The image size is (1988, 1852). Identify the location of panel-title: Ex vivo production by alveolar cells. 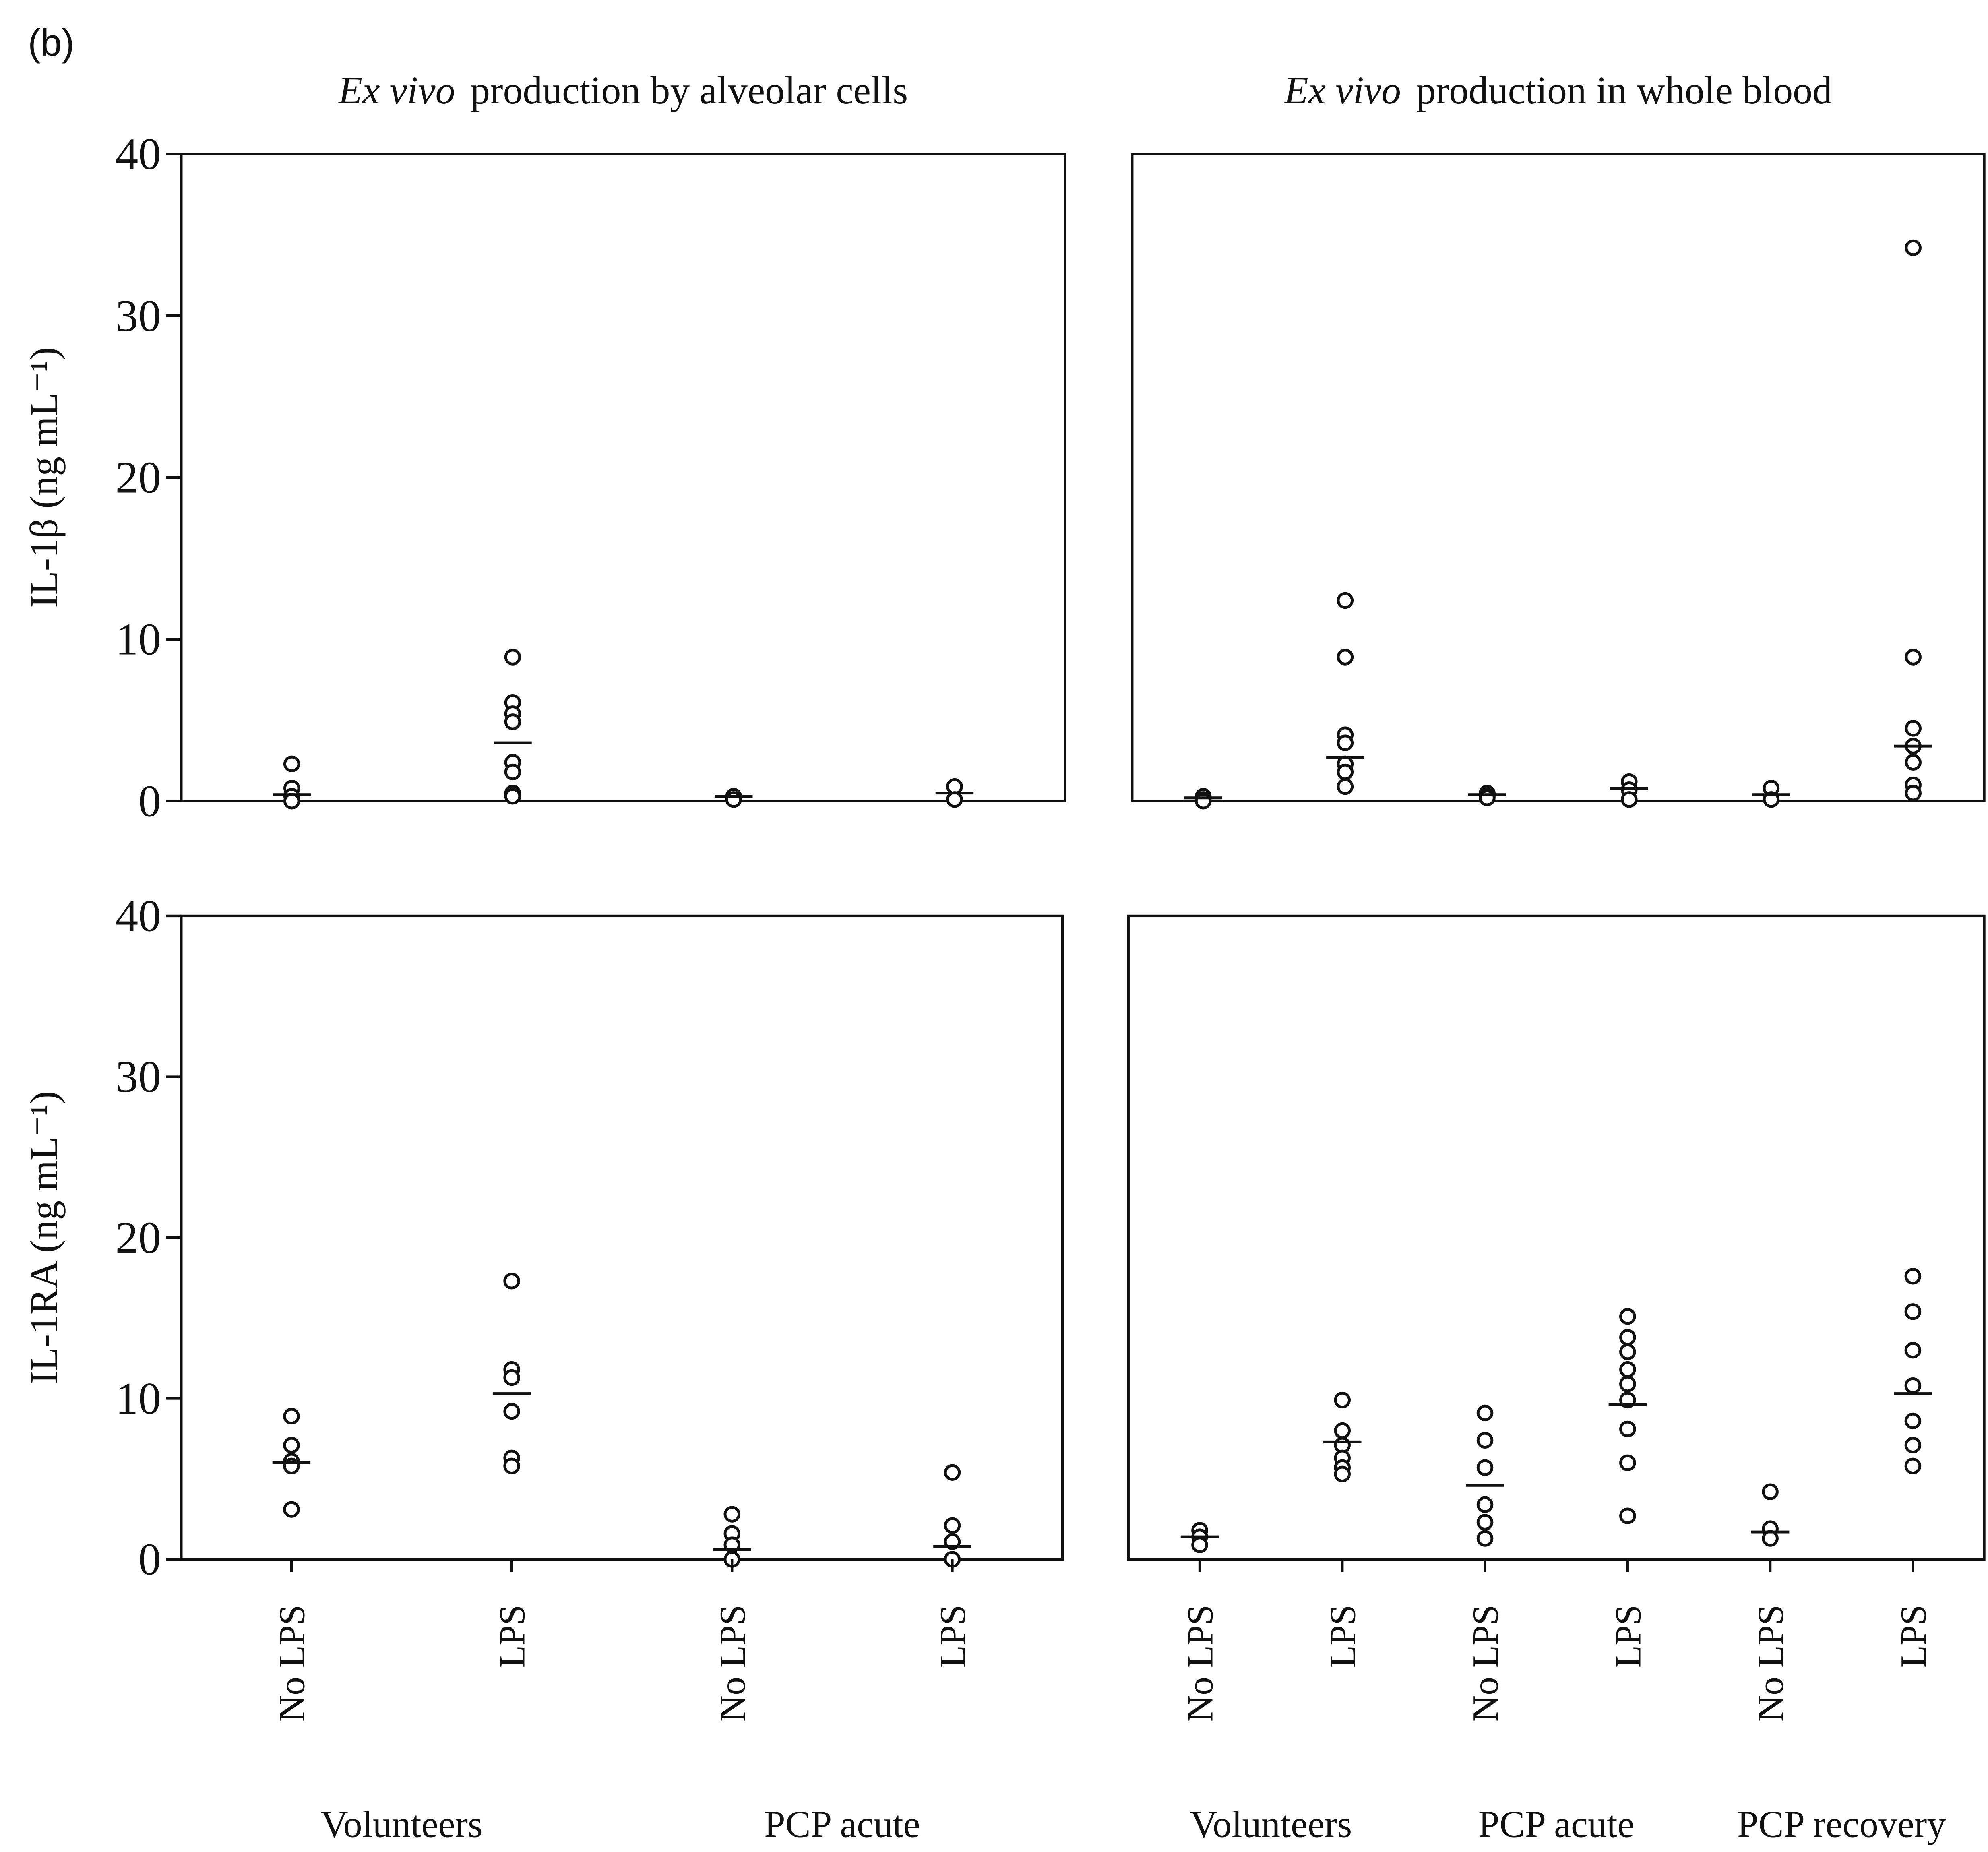
(622, 90).